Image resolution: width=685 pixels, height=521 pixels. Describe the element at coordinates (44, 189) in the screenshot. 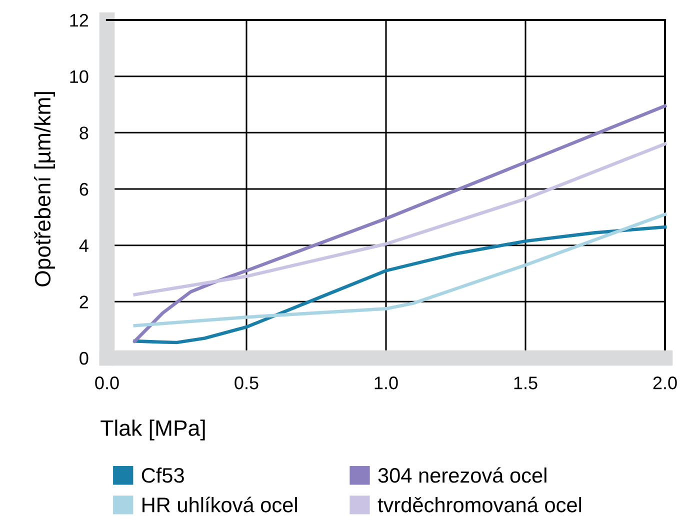

I see `y-axis-title: Opotřebení [µm/km]` at that location.